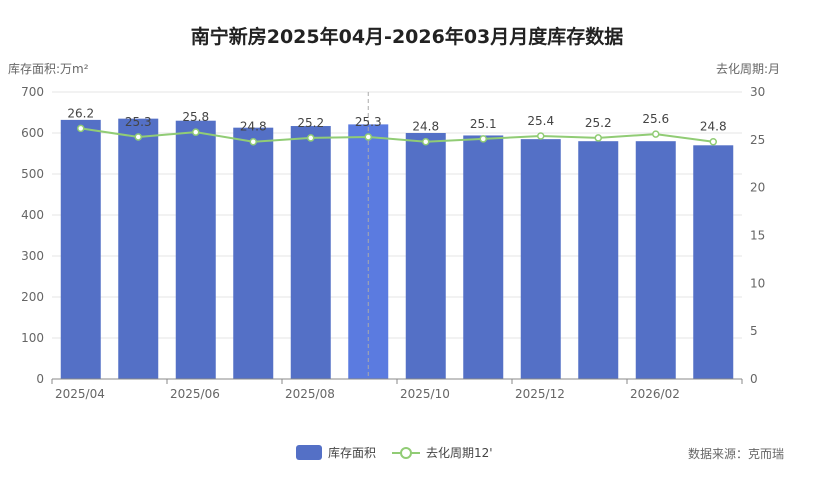  What do you see at coordinates (757, 188) in the screenshot?
I see `y-right-tick-label: 20` at bounding box center [757, 188].